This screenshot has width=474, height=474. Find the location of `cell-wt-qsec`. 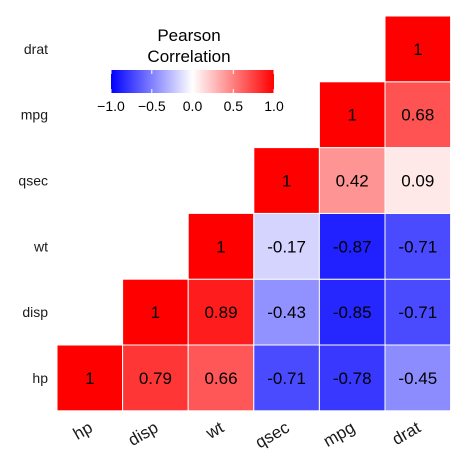

cell-wt-qsec is located at coordinates (286, 246).